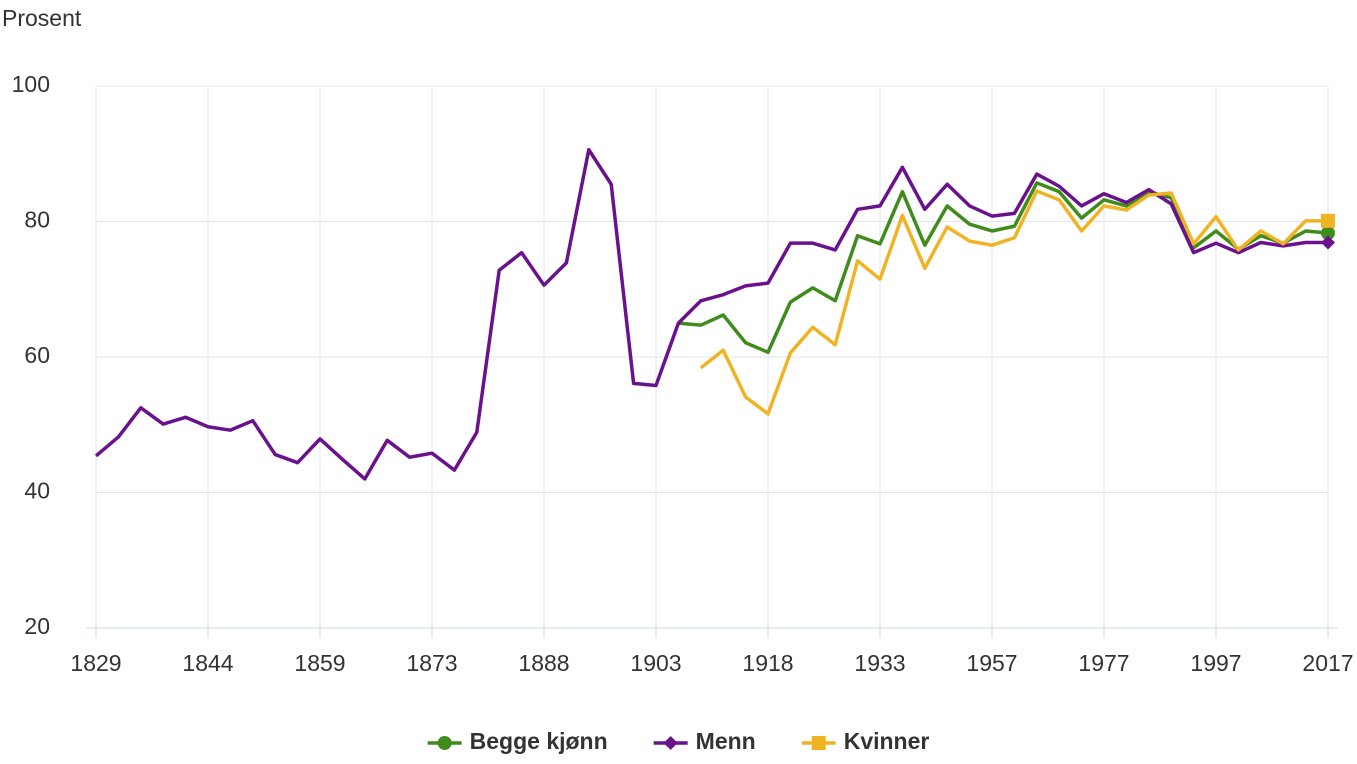 The width and height of the screenshot is (1357, 764). I want to click on y-tick-label: 100, so click(31, 84).